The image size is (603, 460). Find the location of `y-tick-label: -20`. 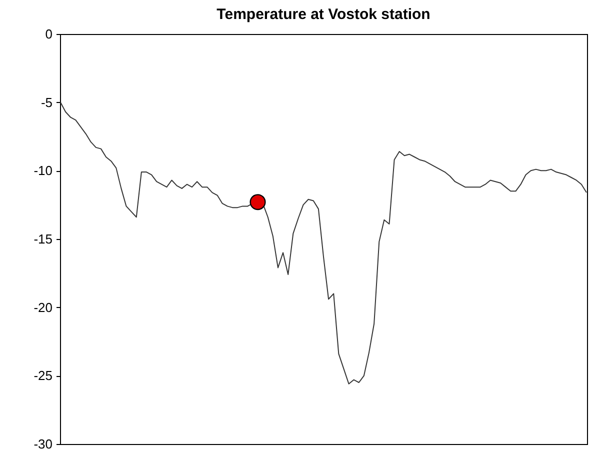

y-tick-label: -20 is located at coordinates (43, 307).